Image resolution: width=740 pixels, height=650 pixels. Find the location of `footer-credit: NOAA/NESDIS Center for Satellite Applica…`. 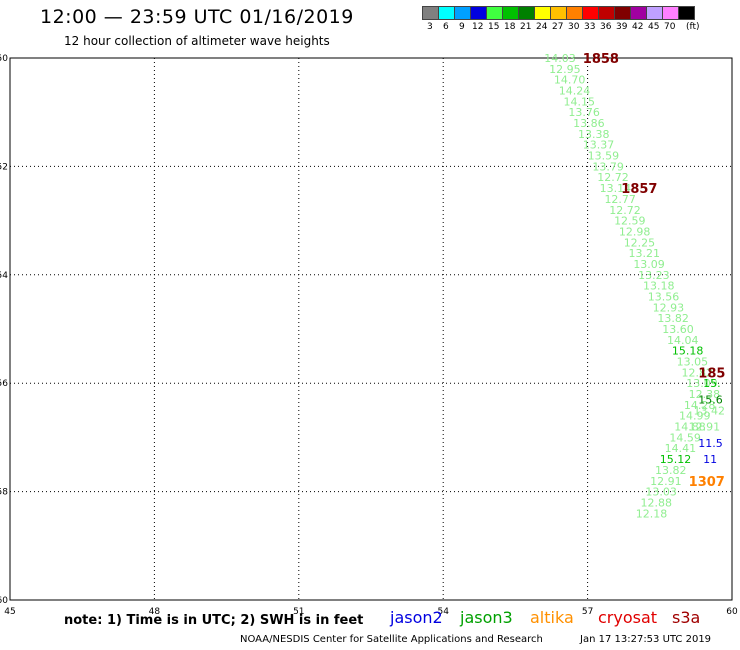

footer-credit: NOAA/NESDIS Center for Satellite Applica… is located at coordinates (391, 639).